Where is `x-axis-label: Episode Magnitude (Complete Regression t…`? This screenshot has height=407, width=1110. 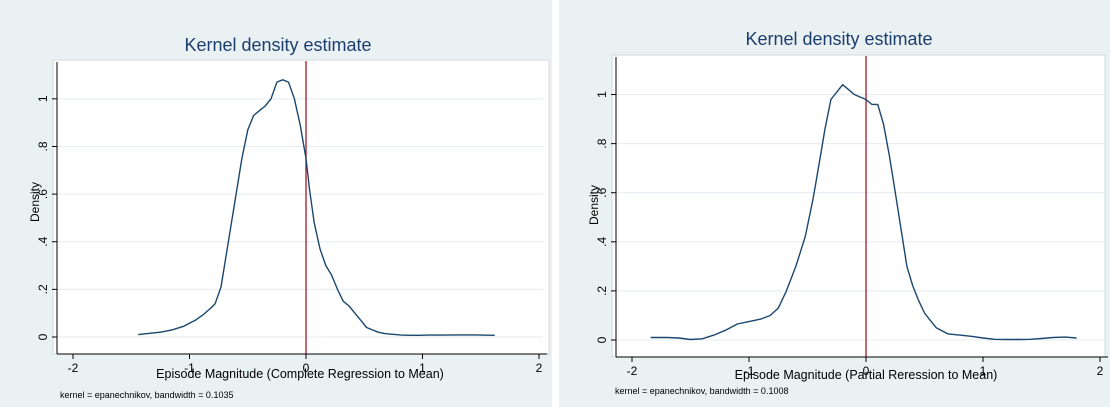 x-axis-label: Episode Magnitude (Complete Regression t… is located at coordinates (300, 374).